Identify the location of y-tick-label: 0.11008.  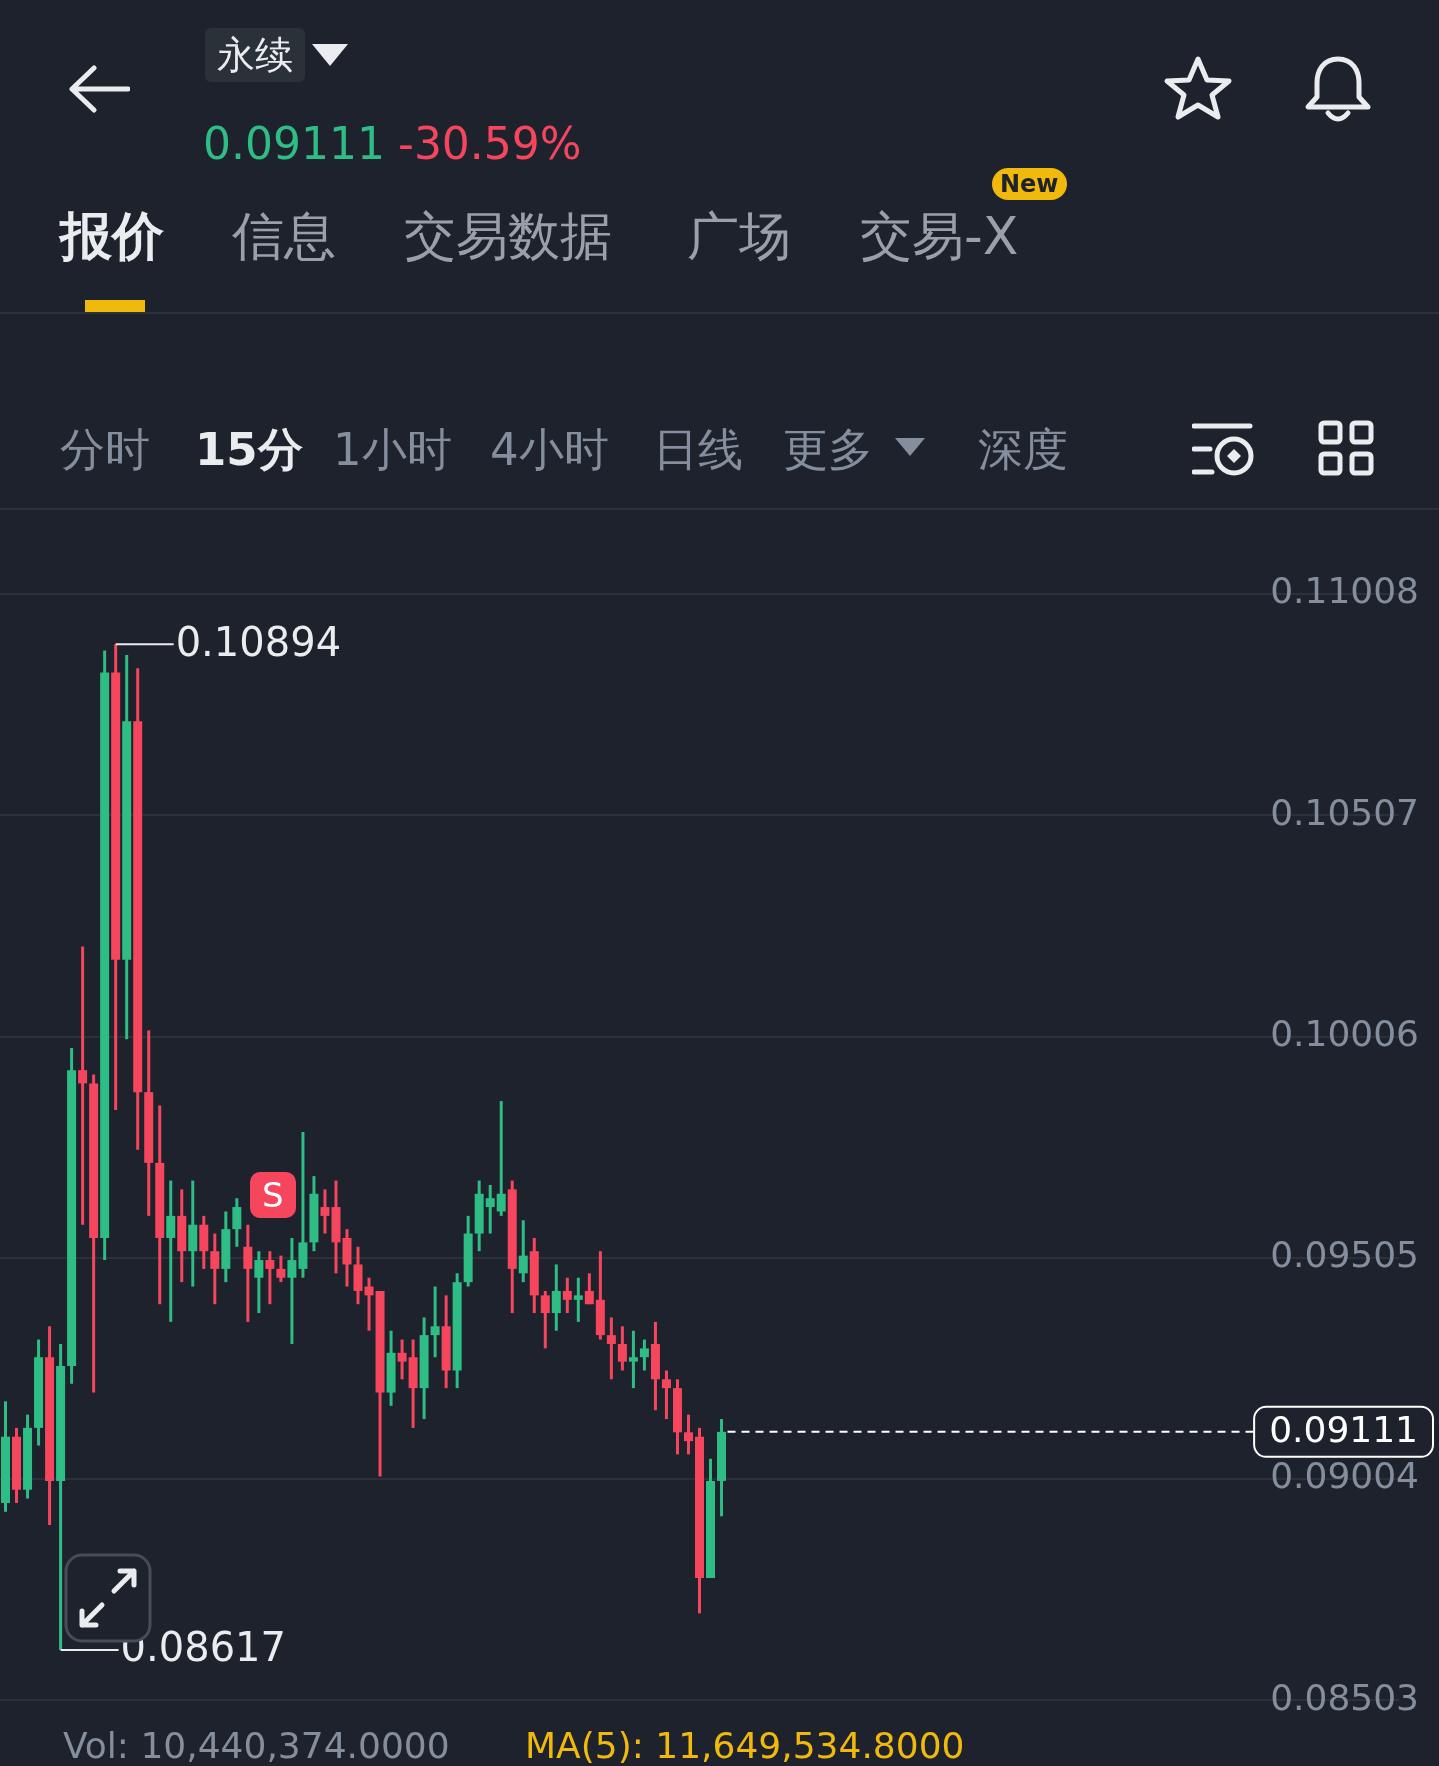
(1344, 591).